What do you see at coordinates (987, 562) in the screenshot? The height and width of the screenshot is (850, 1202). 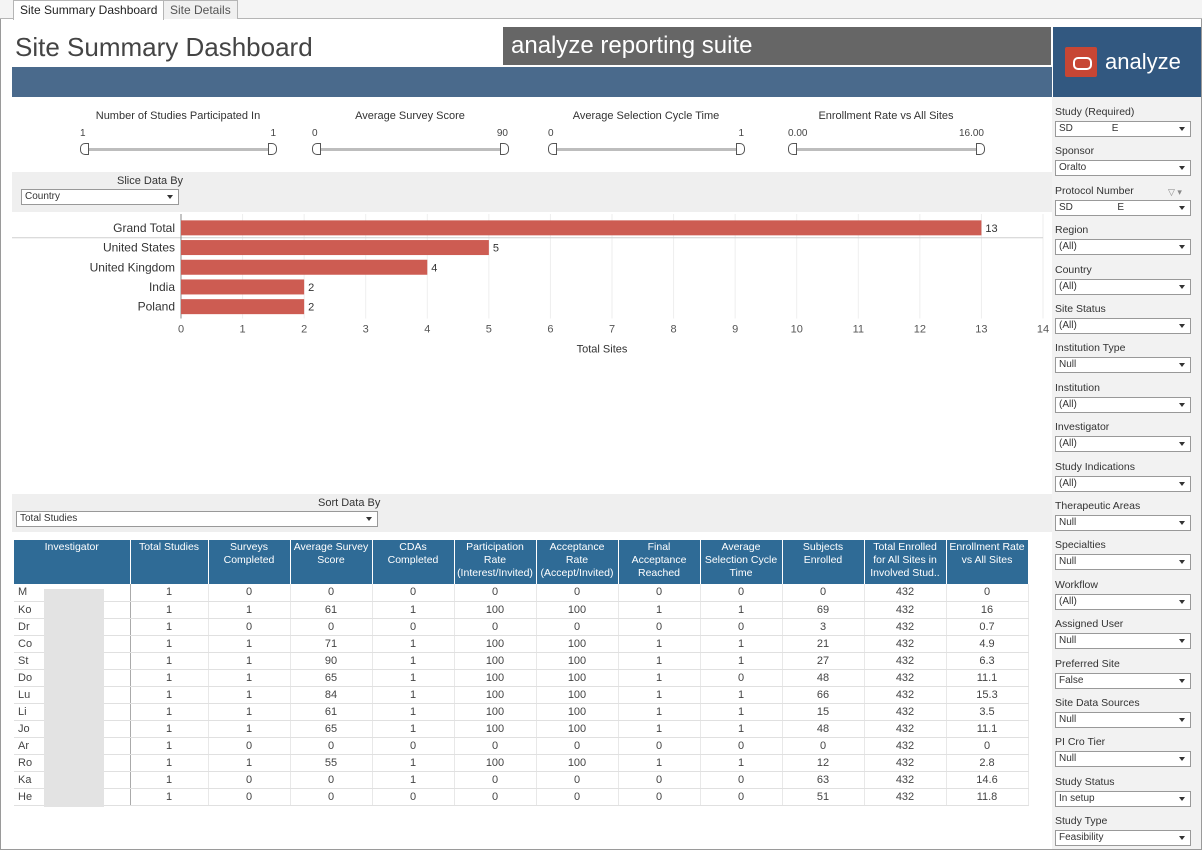 I see `column-header: Enrollment Rate vs All Sites` at bounding box center [987, 562].